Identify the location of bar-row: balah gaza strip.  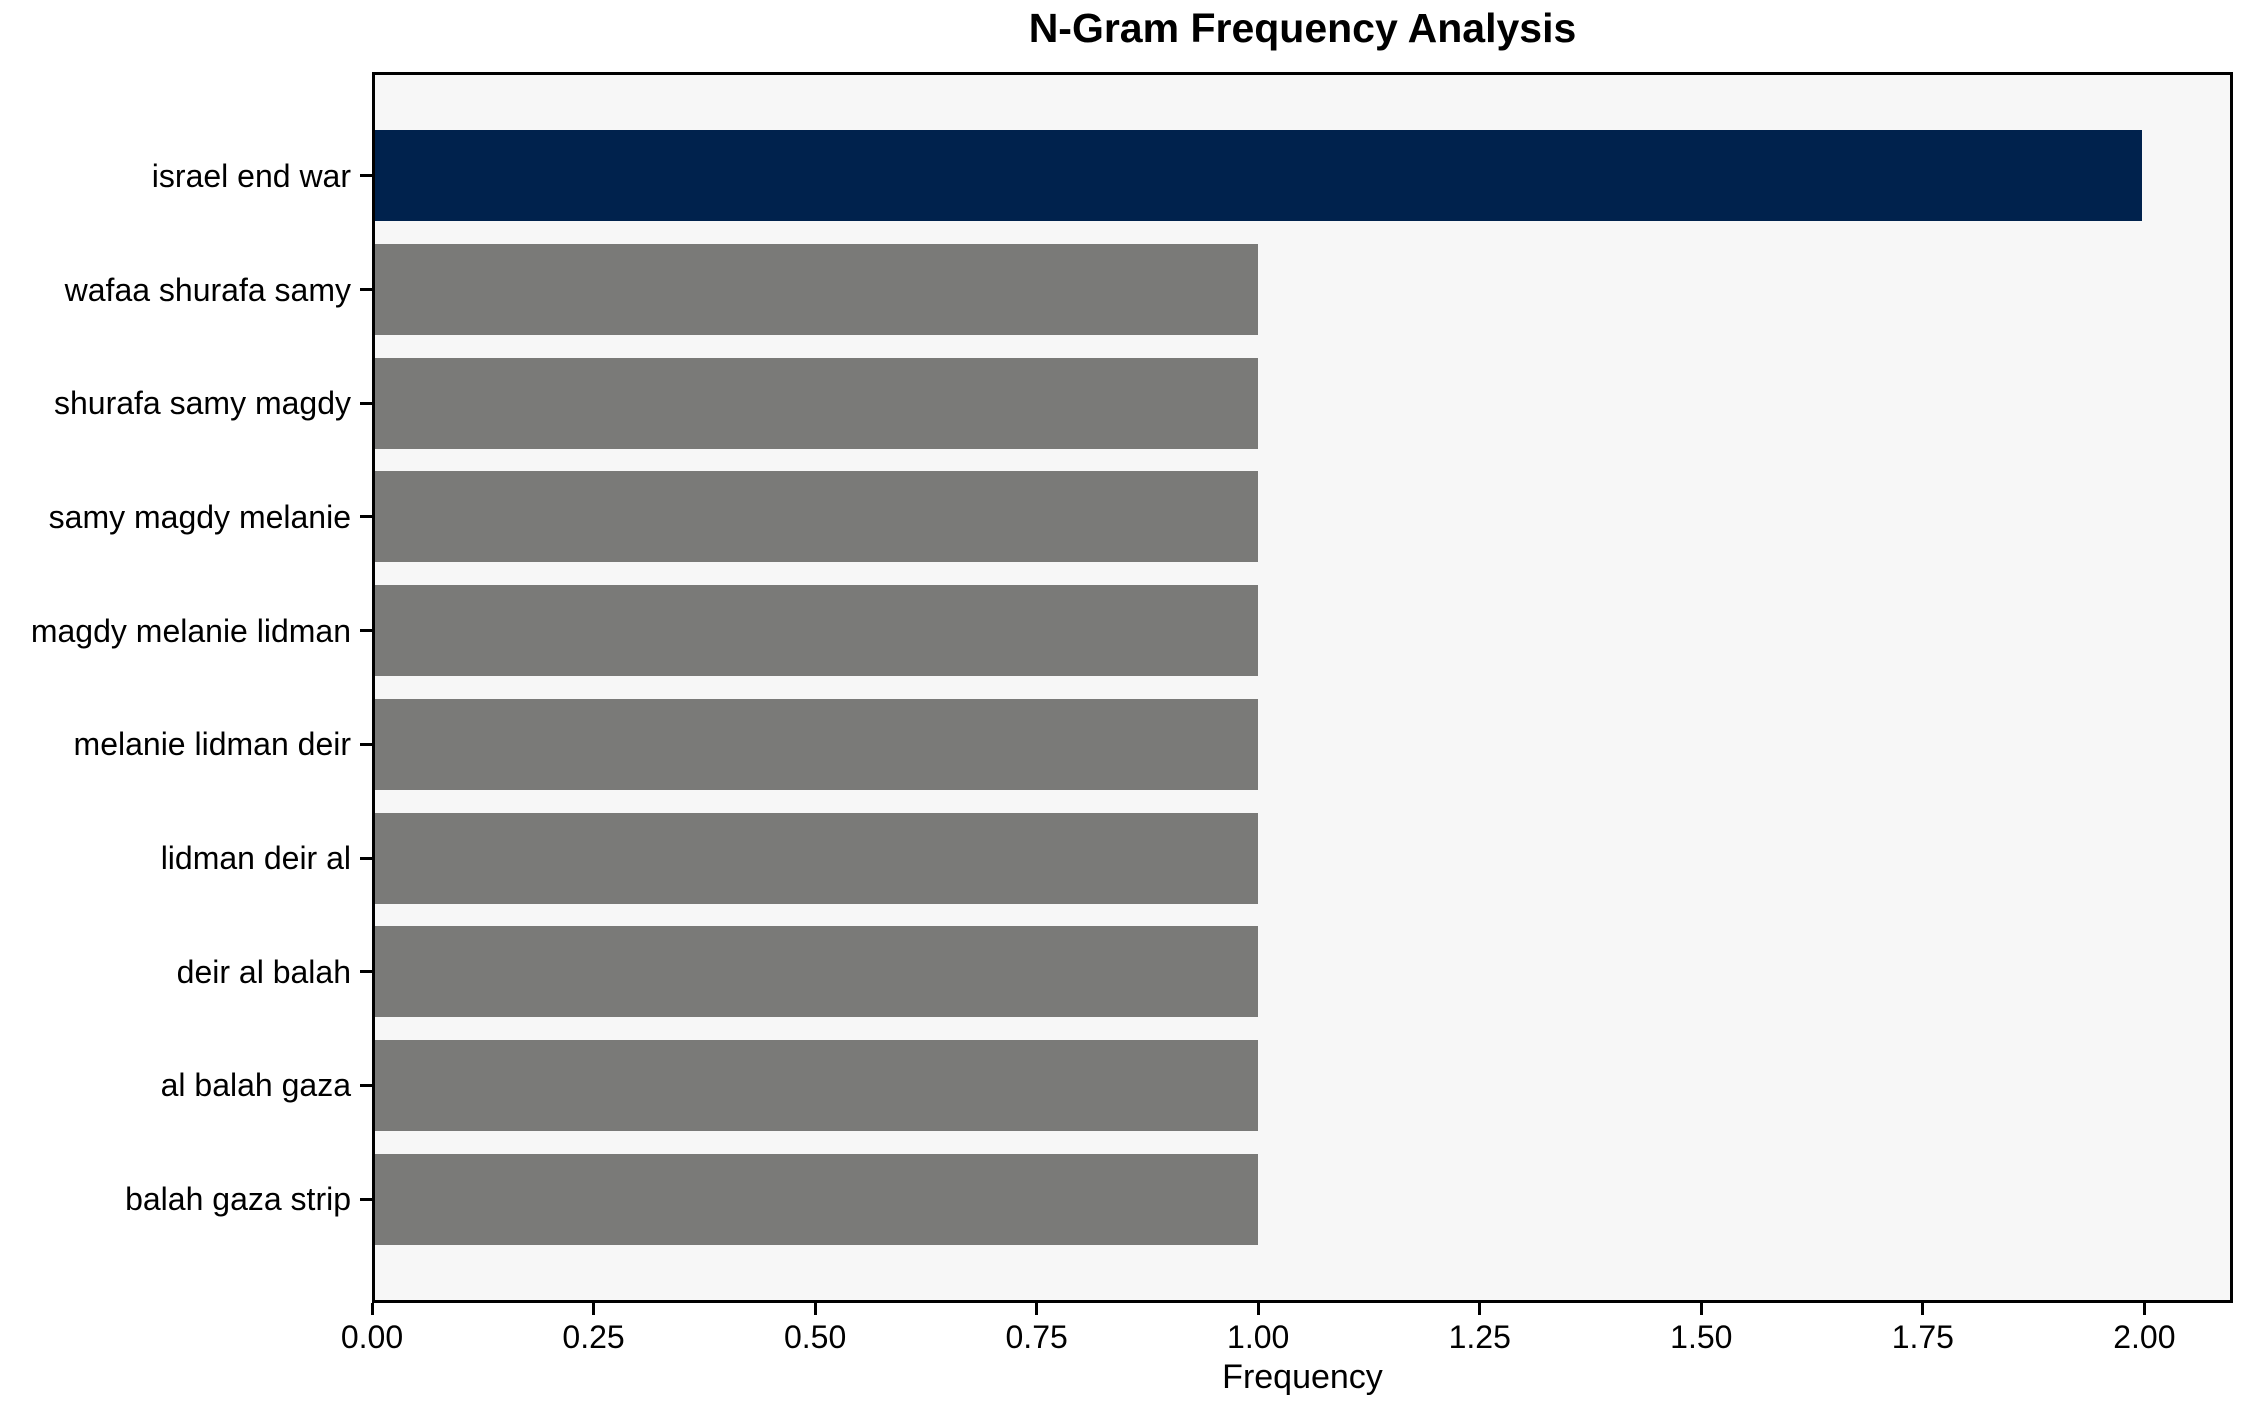
(1177, 1199).